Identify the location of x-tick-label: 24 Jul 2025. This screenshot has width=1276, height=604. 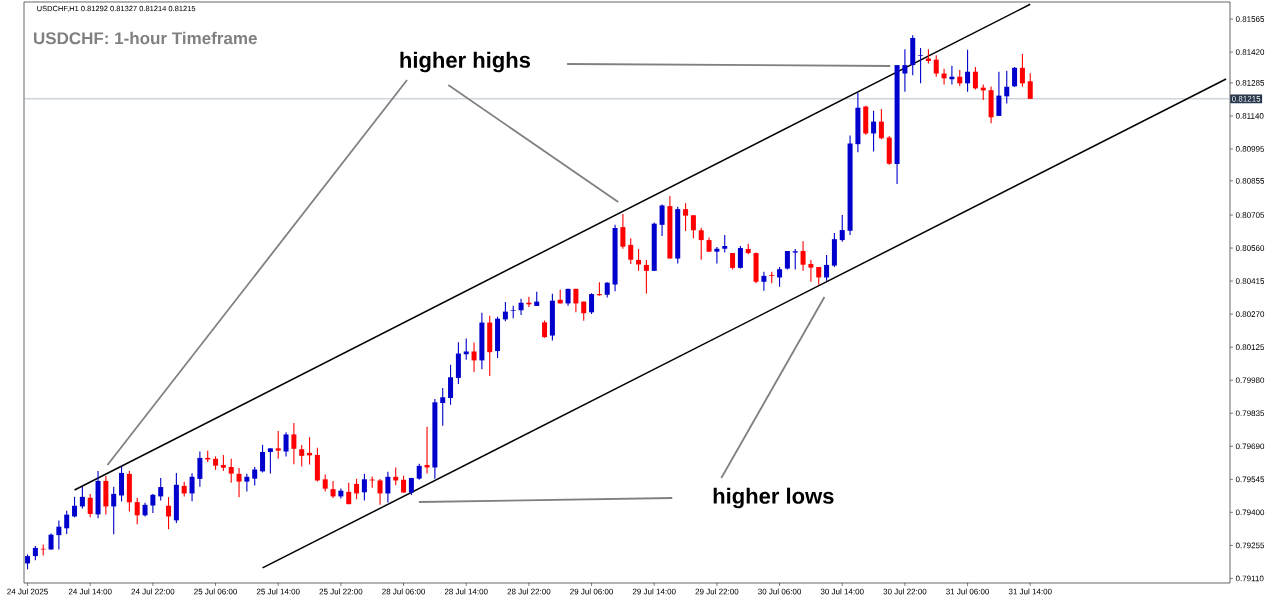
(27, 591).